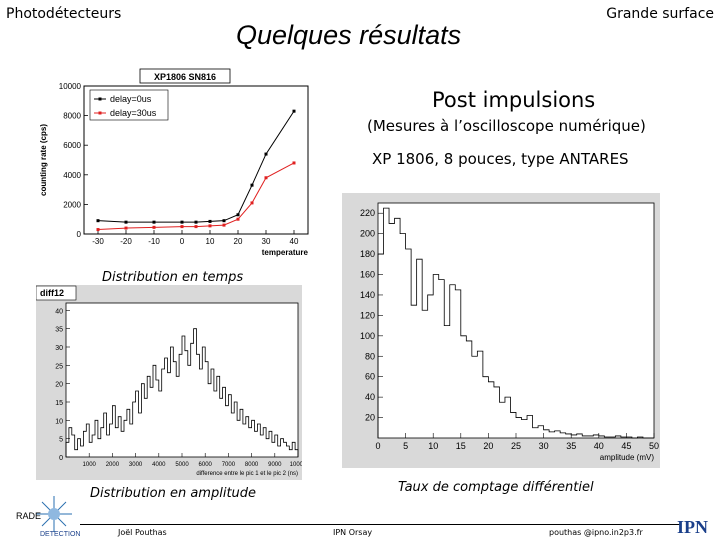 The height and width of the screenshot is (540, 720). I want to click on x-tick-label: 5000, so click(182, 465).